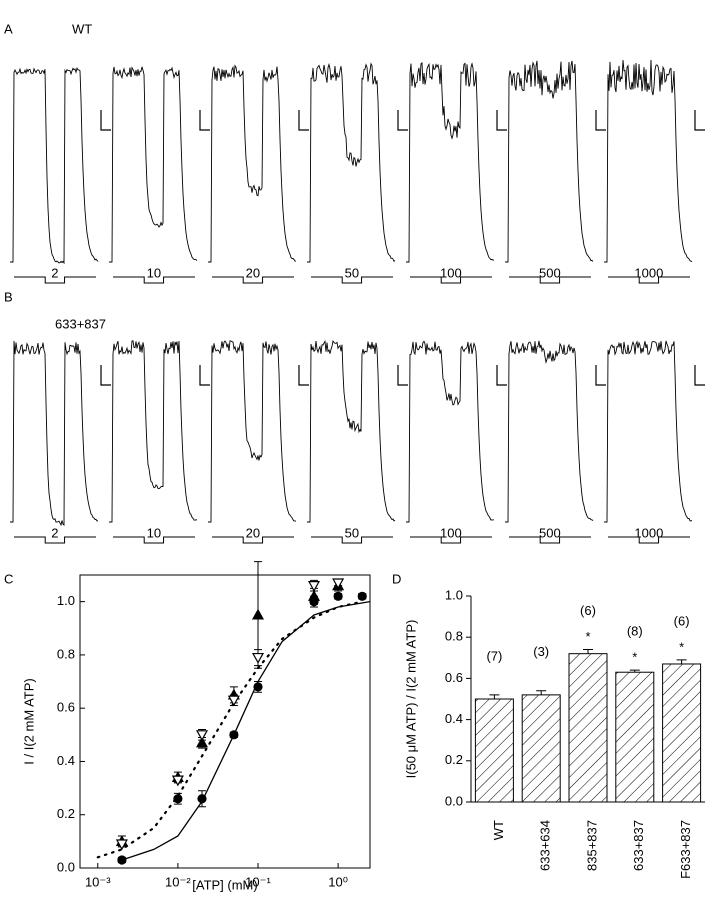 Image resolution: width=710 pixels, height=899 pixels. Describe the element at coordinates (66, 600) in the screenshot. I see `y-tick-label: 1.0` at that location.